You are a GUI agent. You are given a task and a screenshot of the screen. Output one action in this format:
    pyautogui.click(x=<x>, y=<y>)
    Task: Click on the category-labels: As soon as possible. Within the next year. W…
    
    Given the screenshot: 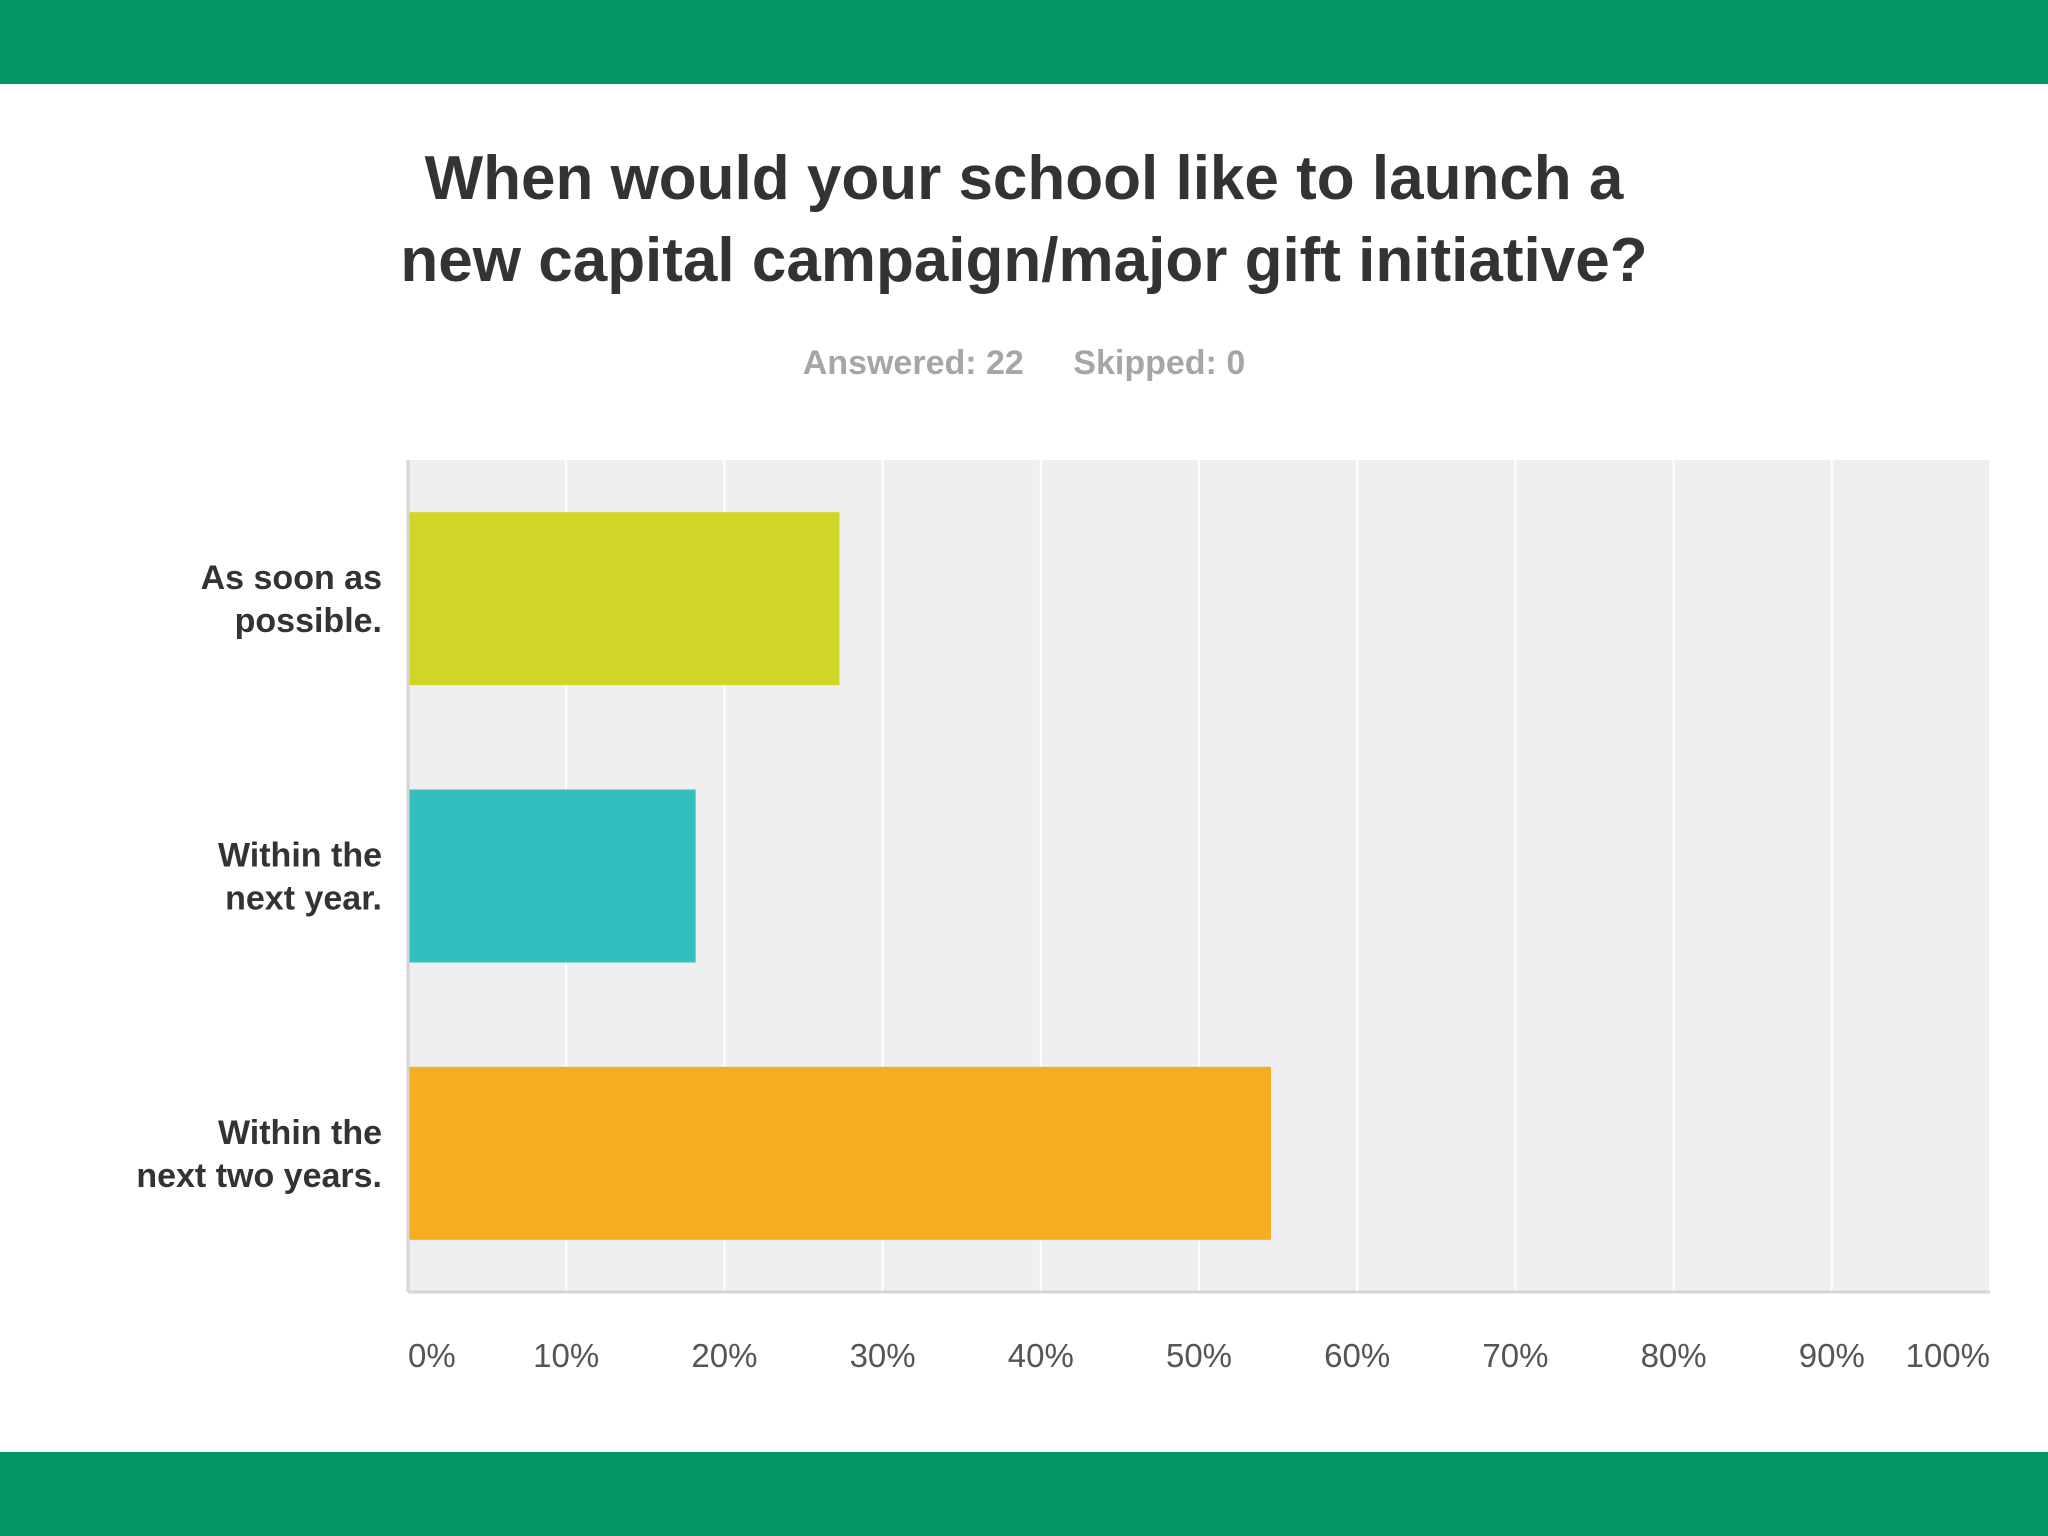 What is the action you would take?
    pyautogui.click(x=259, y=877)
    